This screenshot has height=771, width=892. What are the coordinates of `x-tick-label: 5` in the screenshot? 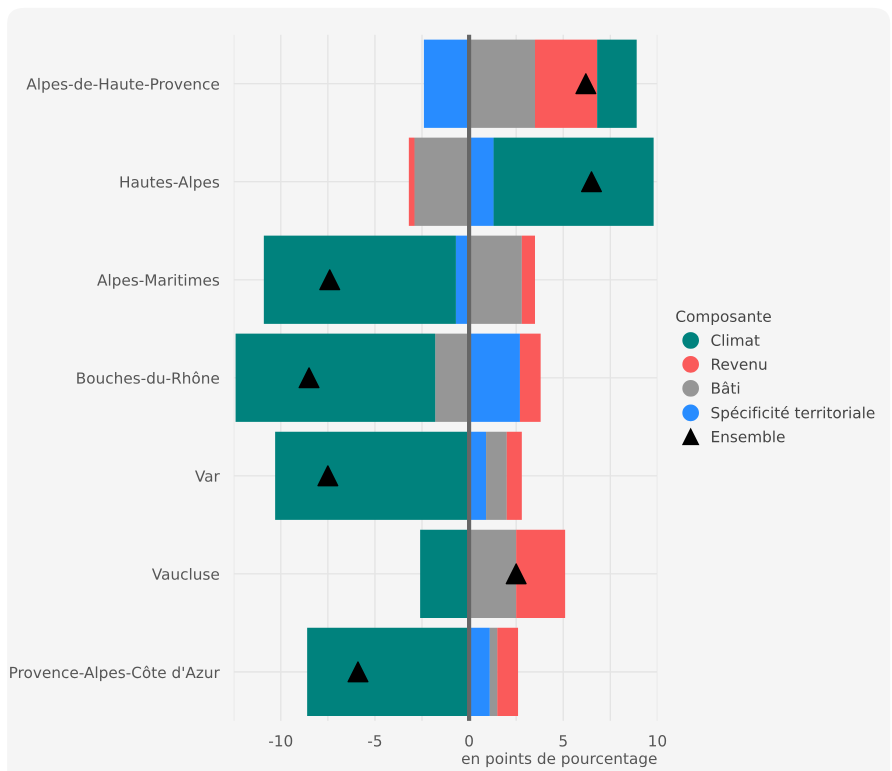 It's located at (563, 741).